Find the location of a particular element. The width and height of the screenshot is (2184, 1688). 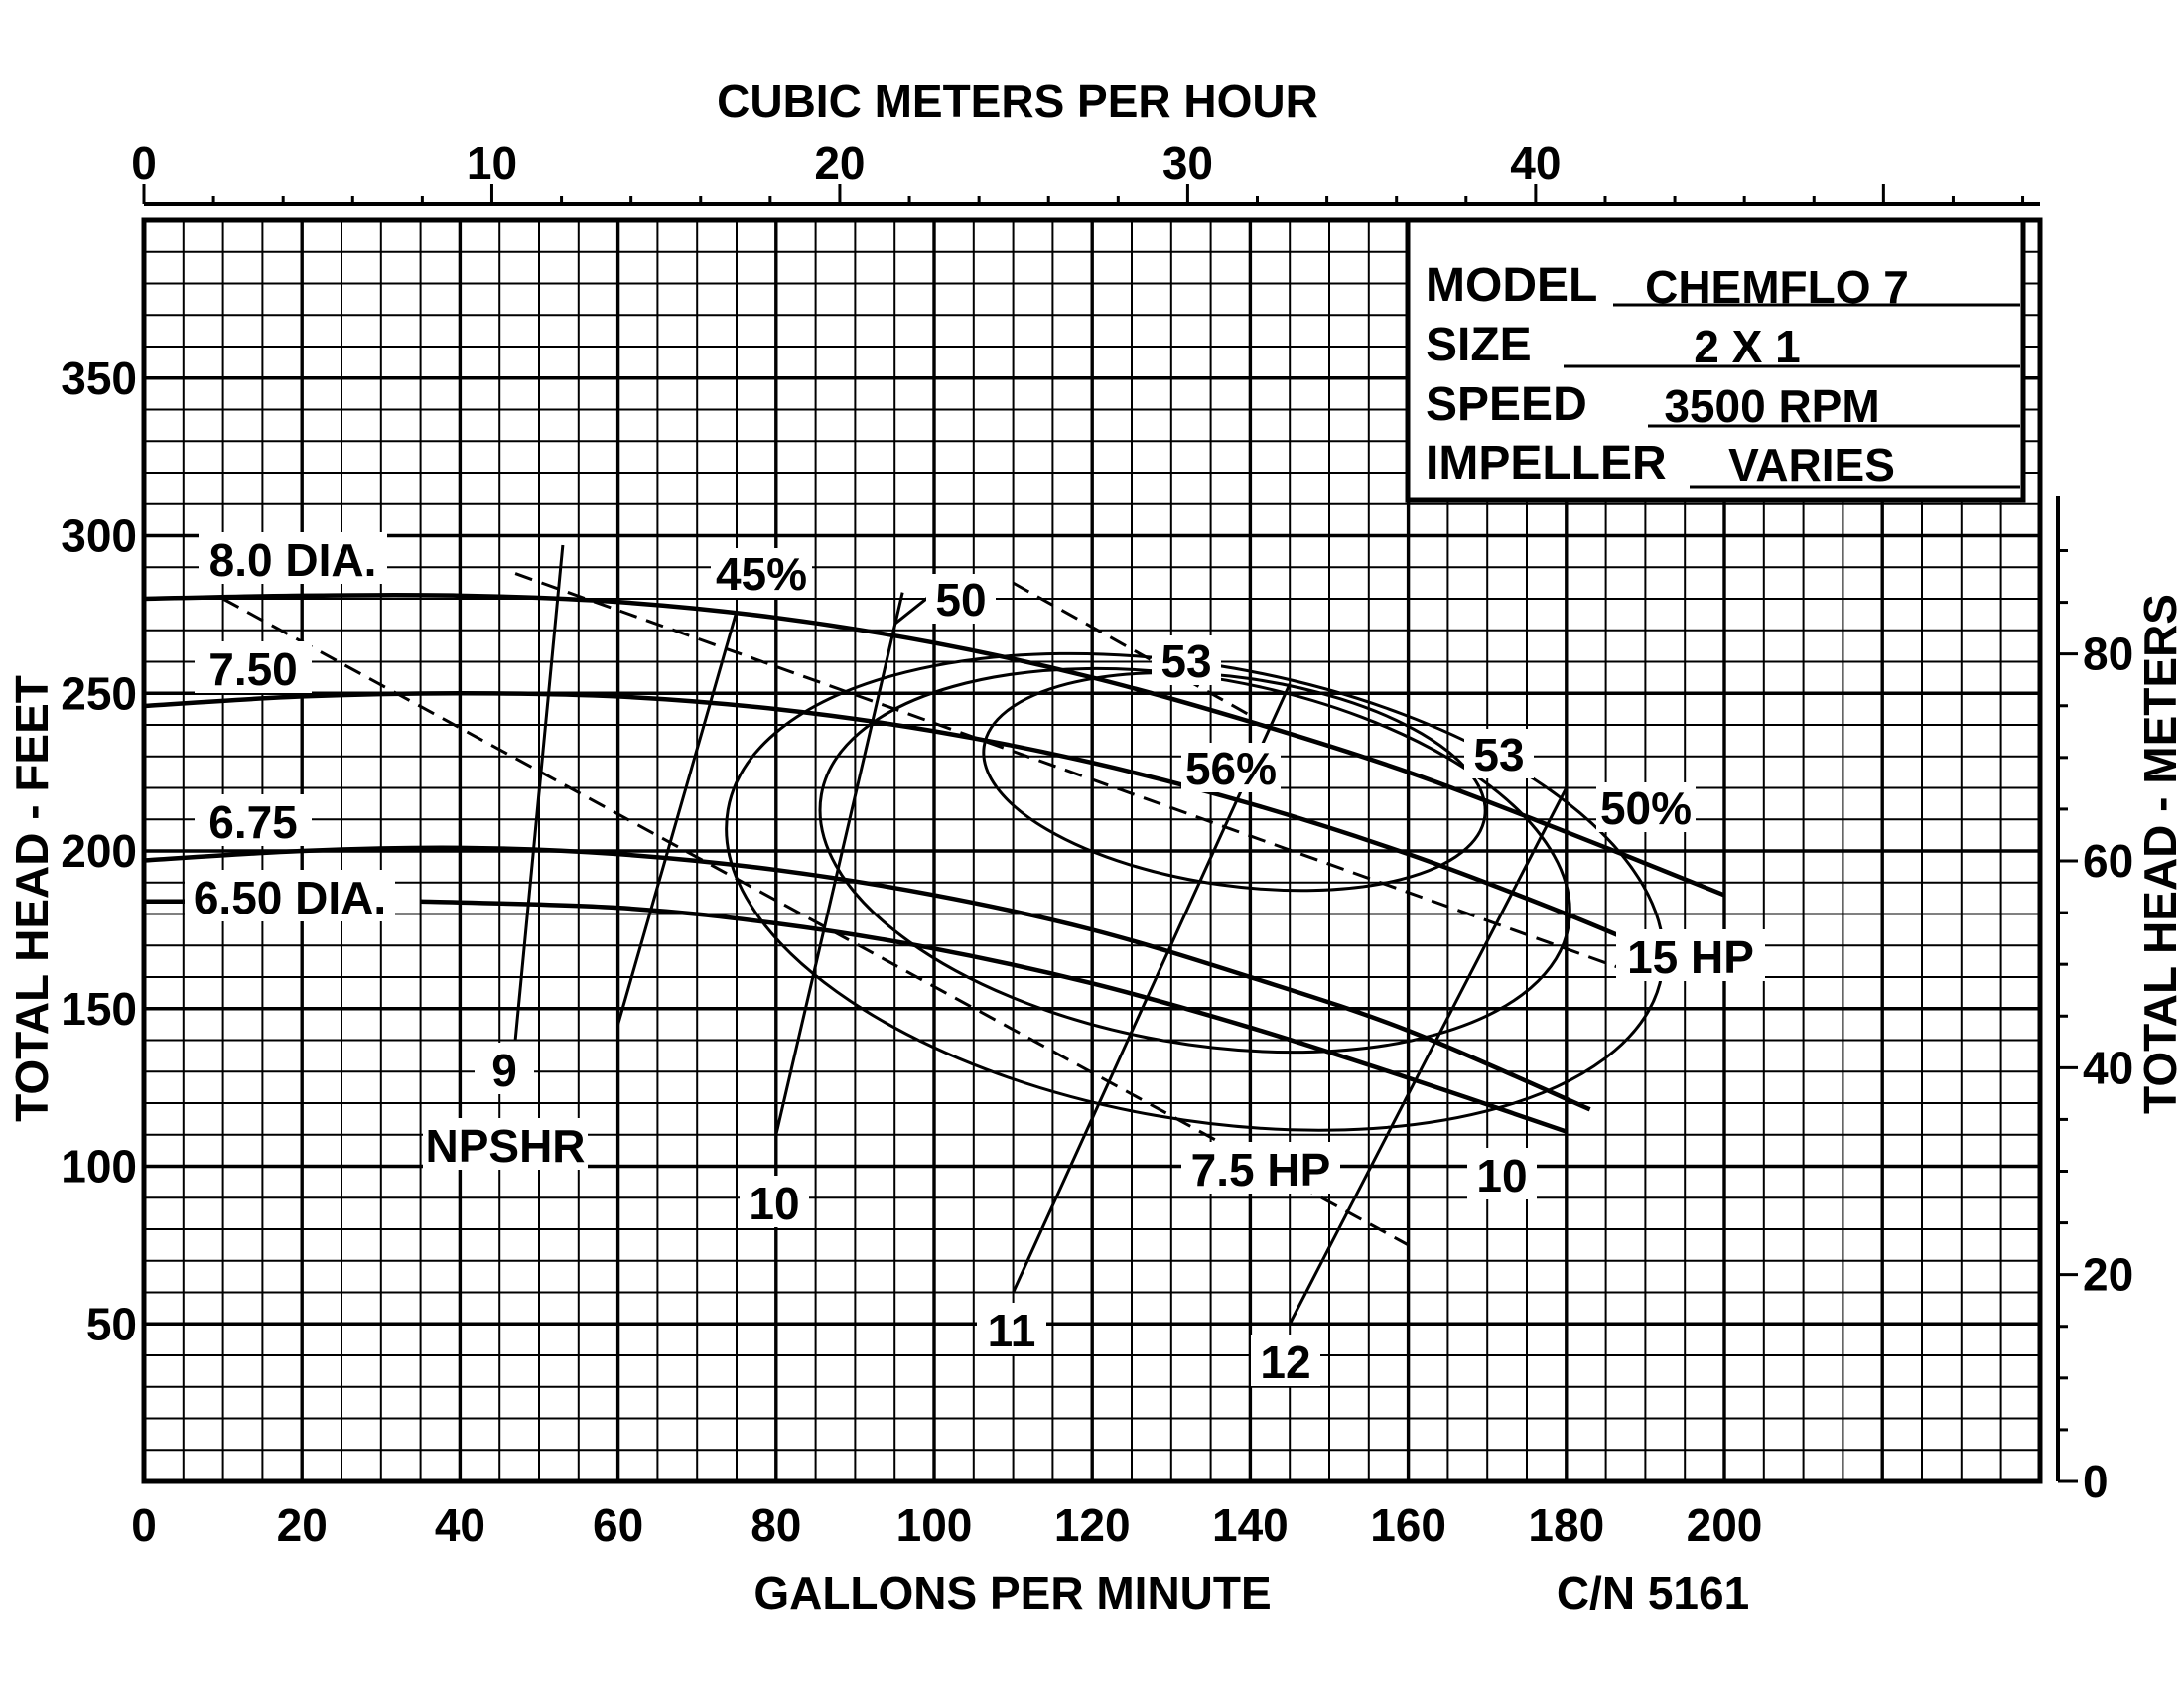

horsepower-labels: 15 HP 7.5 HP is located at coordinates (1473, 1062).